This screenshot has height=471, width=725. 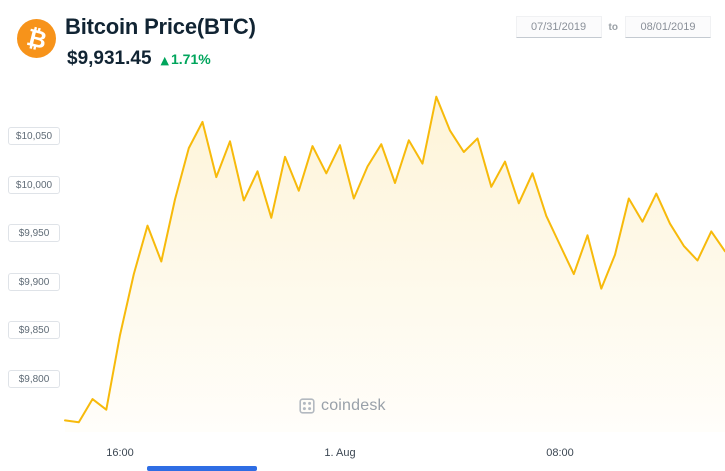 I want to click on start-date-input, so click(x=558, y=27).